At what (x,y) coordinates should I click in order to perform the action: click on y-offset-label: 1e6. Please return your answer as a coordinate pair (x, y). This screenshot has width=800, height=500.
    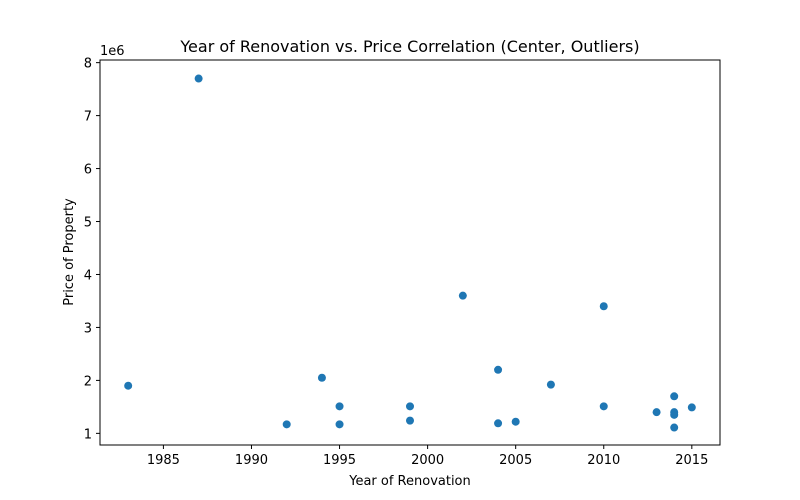
    Looking at the image, I should click on (112, 51).